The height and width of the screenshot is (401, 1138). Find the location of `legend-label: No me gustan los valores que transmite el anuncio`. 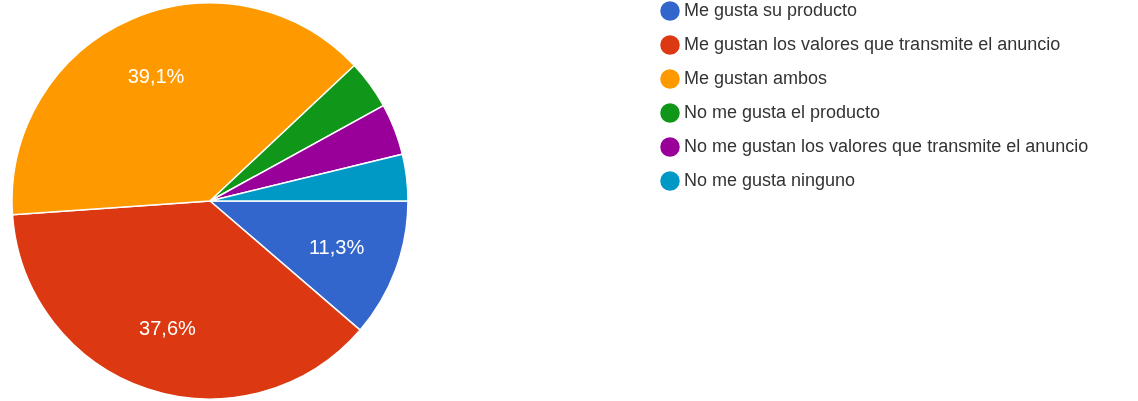

legend-label: No me gustan los valores que transmite el anuncio is located at coordinates (886, 146).